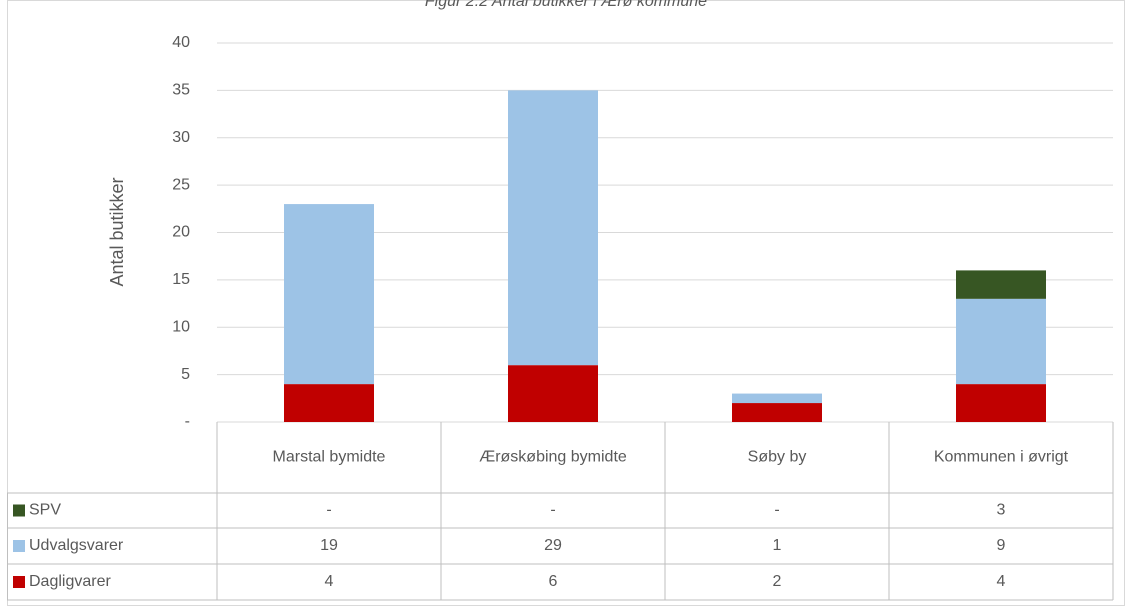 The image size is (1133, 608). Describe the element at coordinates (777, 581) in the screenshot. I see `table-value: 2` at that location.